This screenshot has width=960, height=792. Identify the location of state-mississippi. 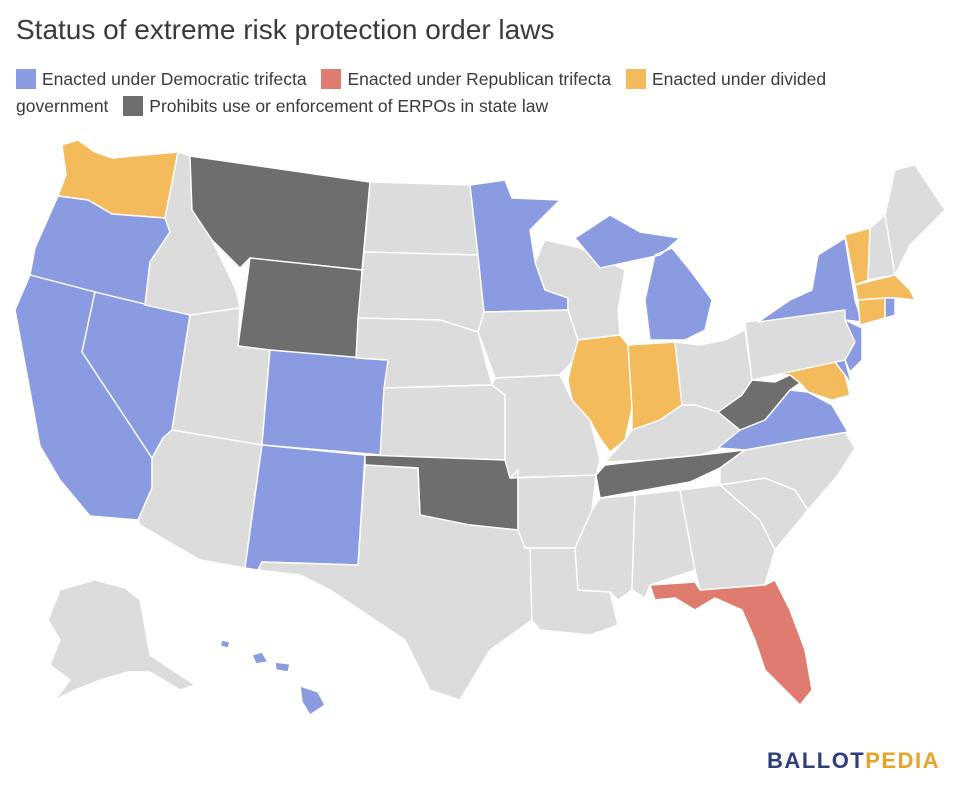
(605, 547).